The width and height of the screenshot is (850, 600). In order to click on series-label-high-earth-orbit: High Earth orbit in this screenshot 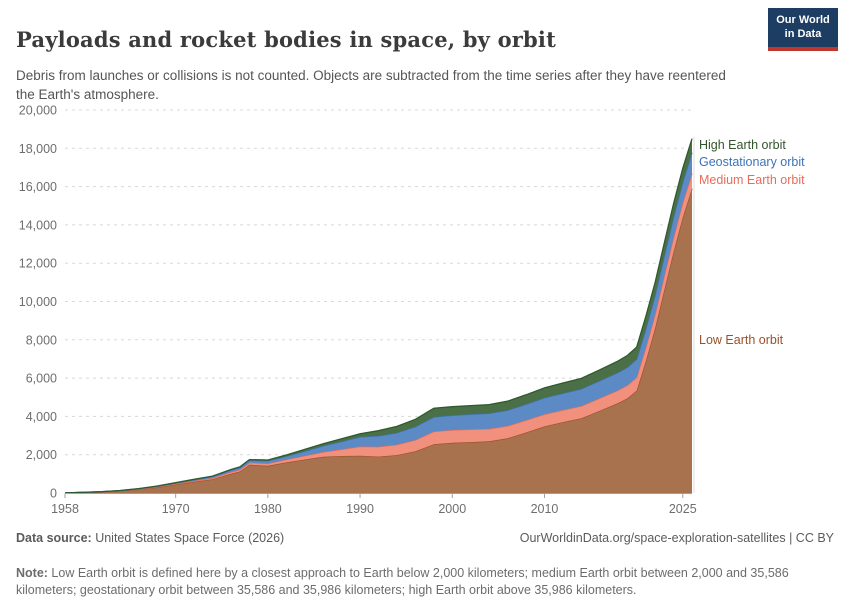, I will do `click(742, 144)`.